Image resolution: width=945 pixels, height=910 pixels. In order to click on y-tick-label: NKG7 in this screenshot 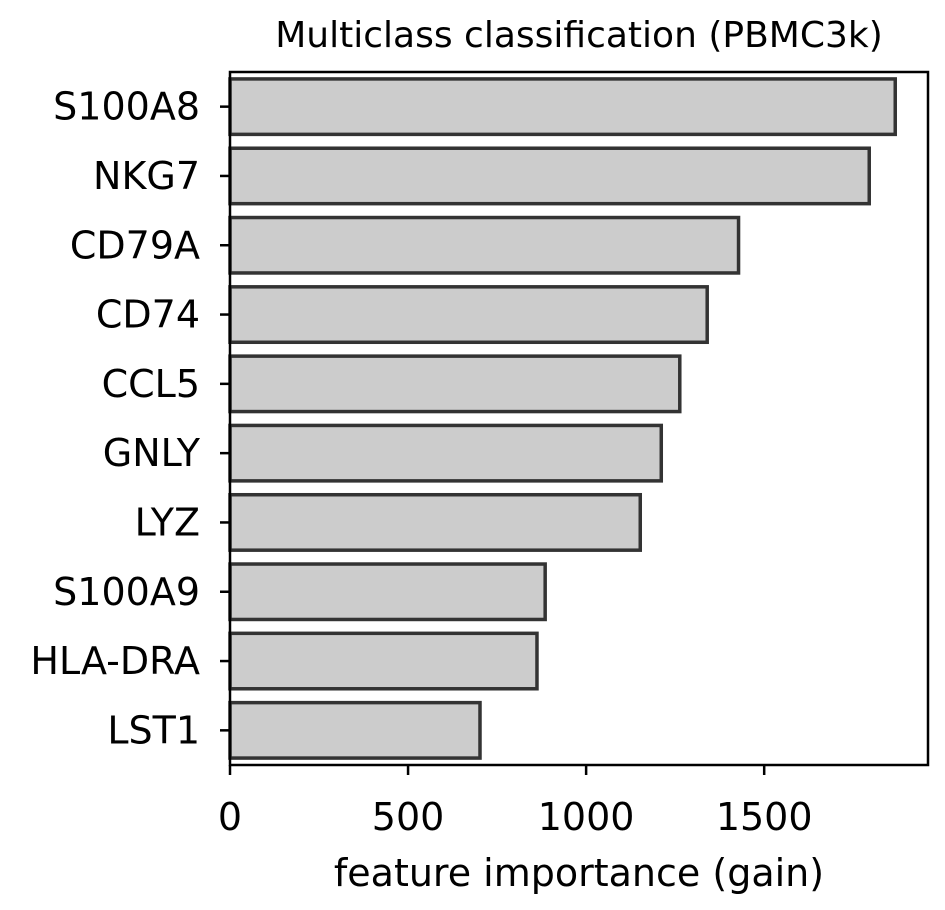, I will do `click(146, 176)`.